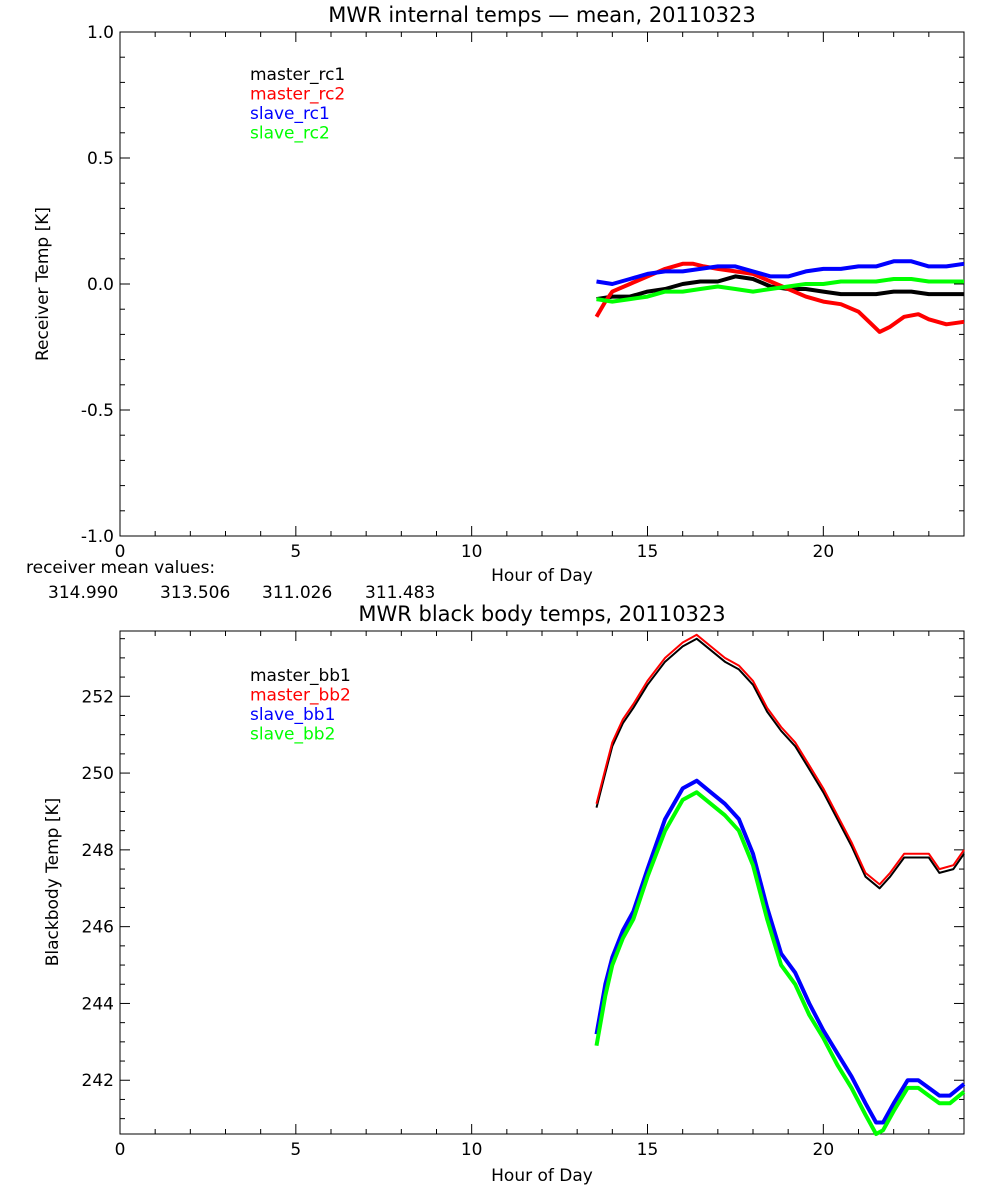  I want to click on y-tick-label: 250, so click(98, 774).